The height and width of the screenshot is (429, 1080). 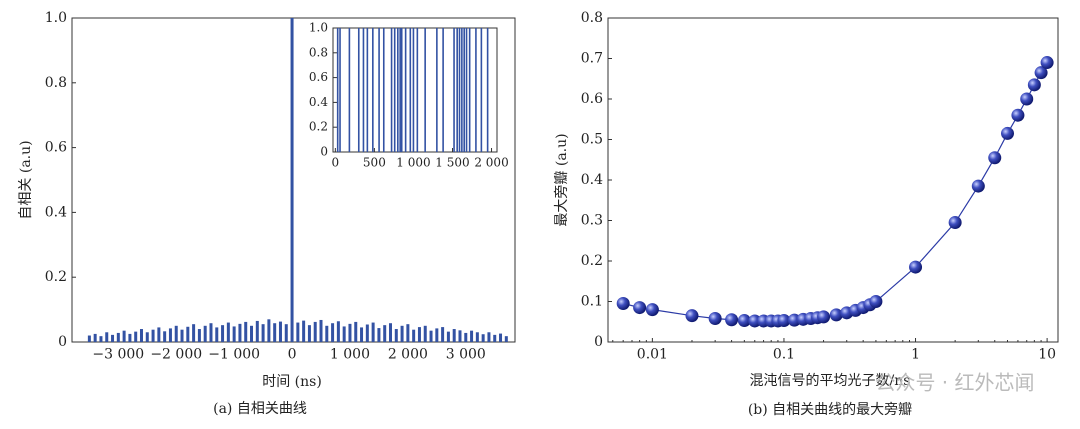 What do you see at coordinates (260, 409) in the screenshot?
I see `caption: (a) 自相关曲线` at bounding box center [260, 409].